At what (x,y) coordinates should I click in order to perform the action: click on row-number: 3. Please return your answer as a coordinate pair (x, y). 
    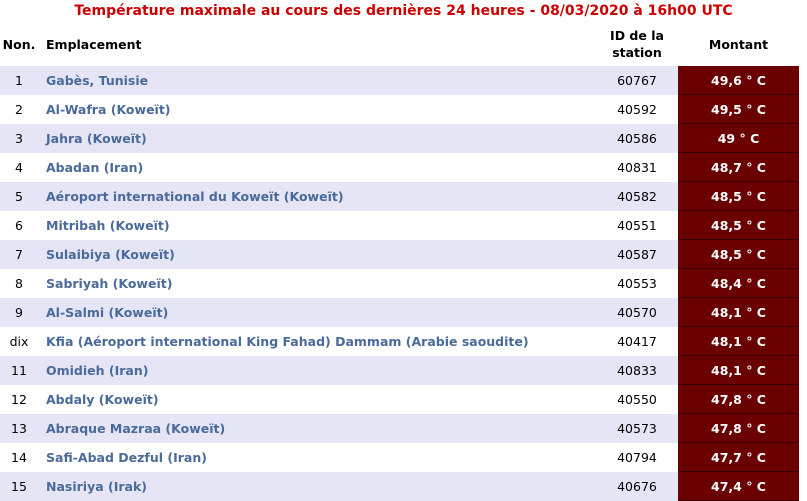
    Looking at the image, I should click on (19, 138).